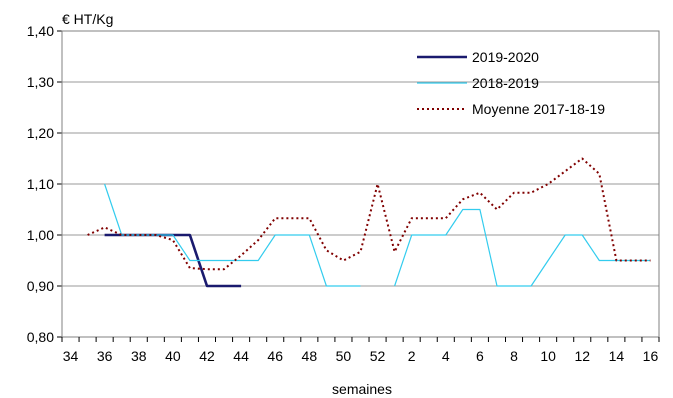 This screenshot has height=398, width=673. Describe the element at coordinates (40, 235) in the screenshot. I see `y-tick-label: 1,00` at that location.